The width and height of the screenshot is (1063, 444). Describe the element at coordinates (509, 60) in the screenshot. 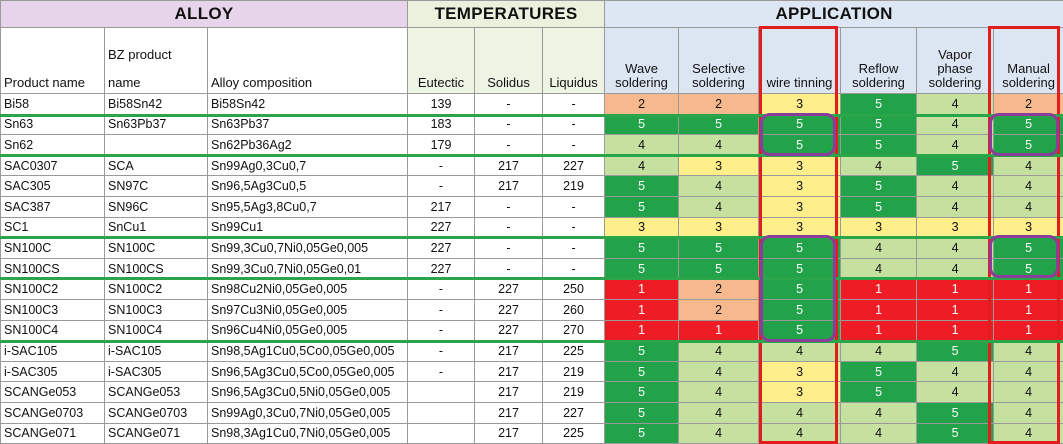

I see `header-solidus: Solidus` at that location.